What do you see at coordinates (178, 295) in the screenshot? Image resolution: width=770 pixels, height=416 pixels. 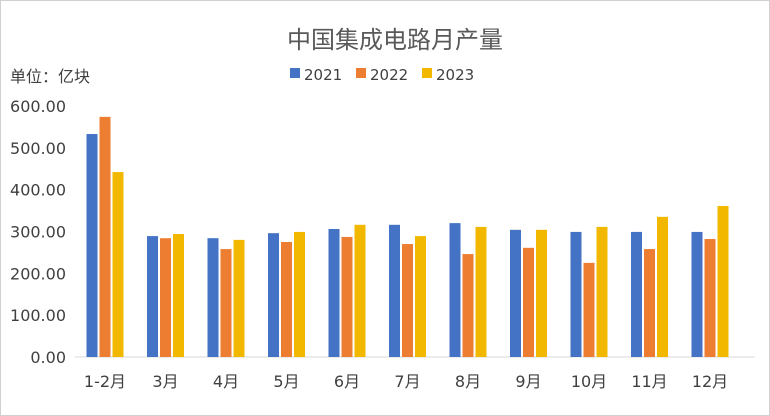 I see `bar-2023-3月` at bounding box center [178, 295].